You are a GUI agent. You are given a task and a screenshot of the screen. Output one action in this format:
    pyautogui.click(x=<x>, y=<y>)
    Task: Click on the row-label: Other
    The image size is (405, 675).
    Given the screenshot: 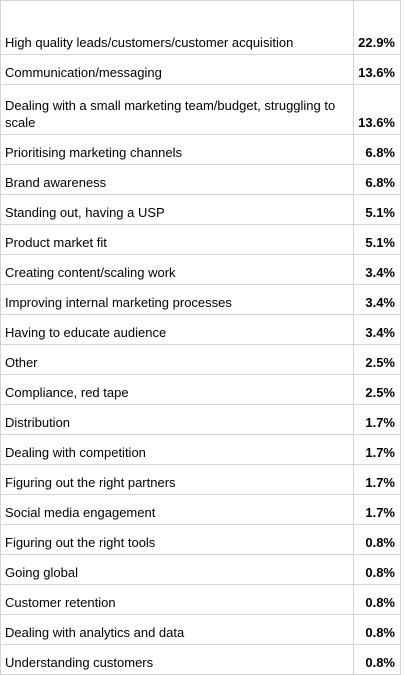 What is the action you would take?
    pyautogui.click(x=177, y=359)
    